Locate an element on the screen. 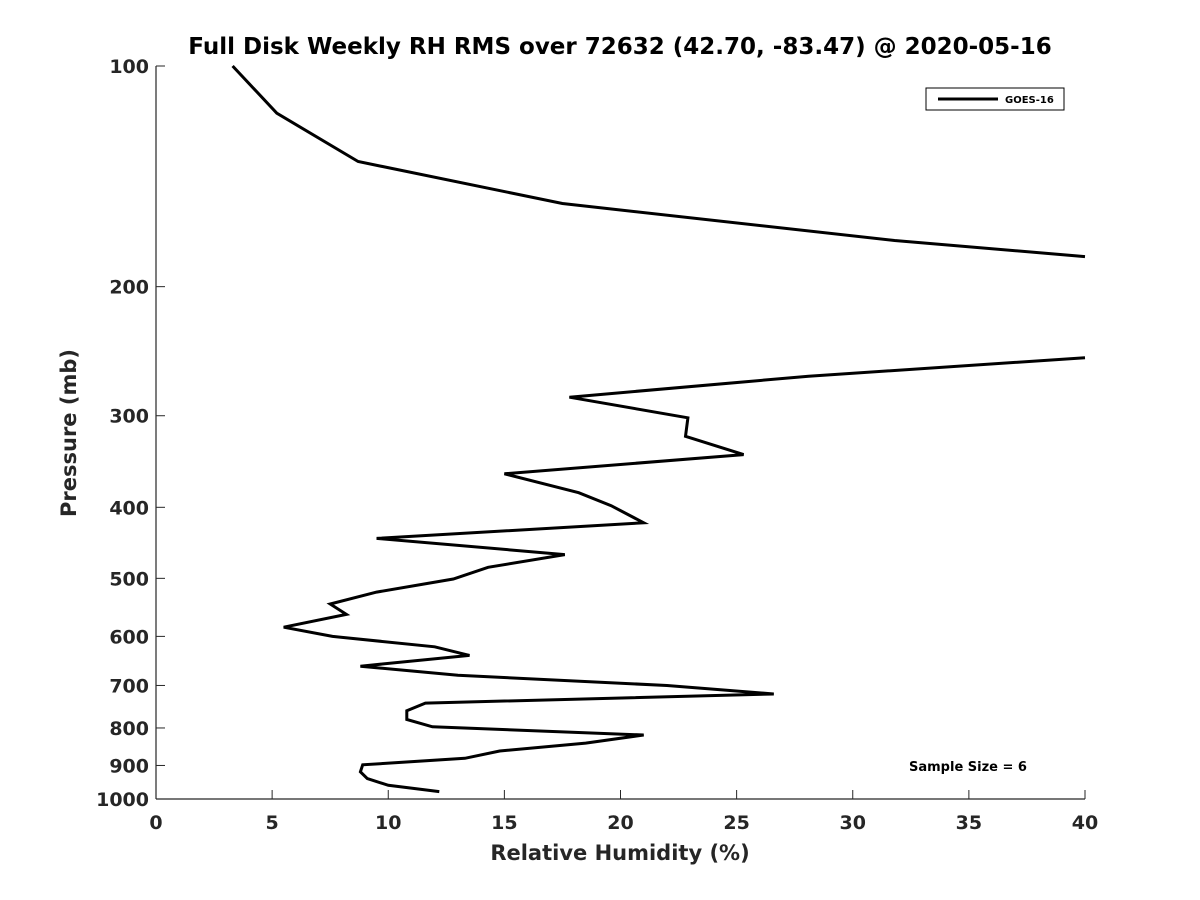 Image resolution: width=1200 pixels, height=900 pixels. x-tick-label: 35 is located at coordinates (969, 823).